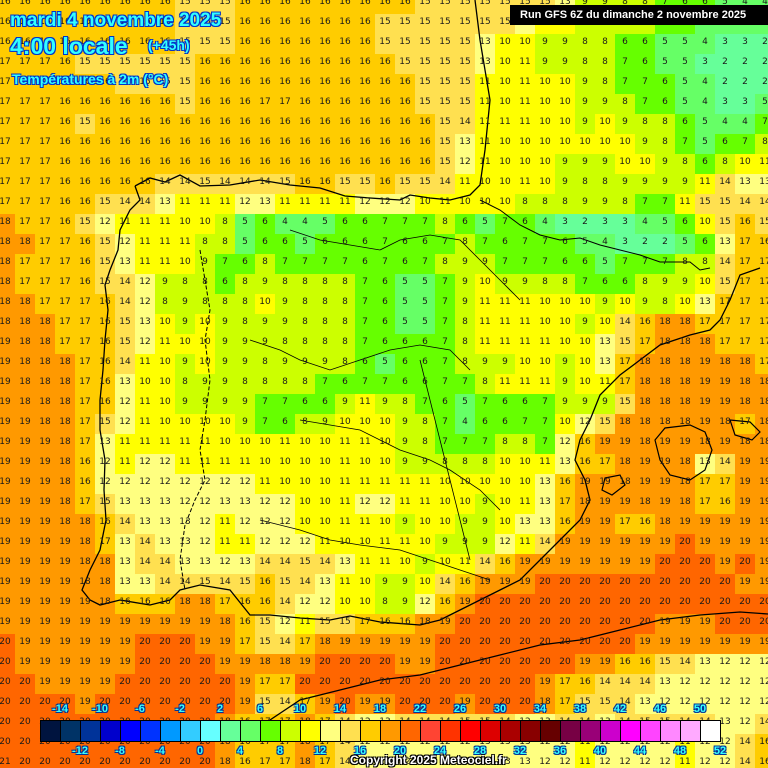 Image resolution: width=768 pixels, height=768 pixels. What do you see at coordinates (560, 751) in the screenshot?
I see `legend-label-bottom: 36` at bounding box center [560, 751].